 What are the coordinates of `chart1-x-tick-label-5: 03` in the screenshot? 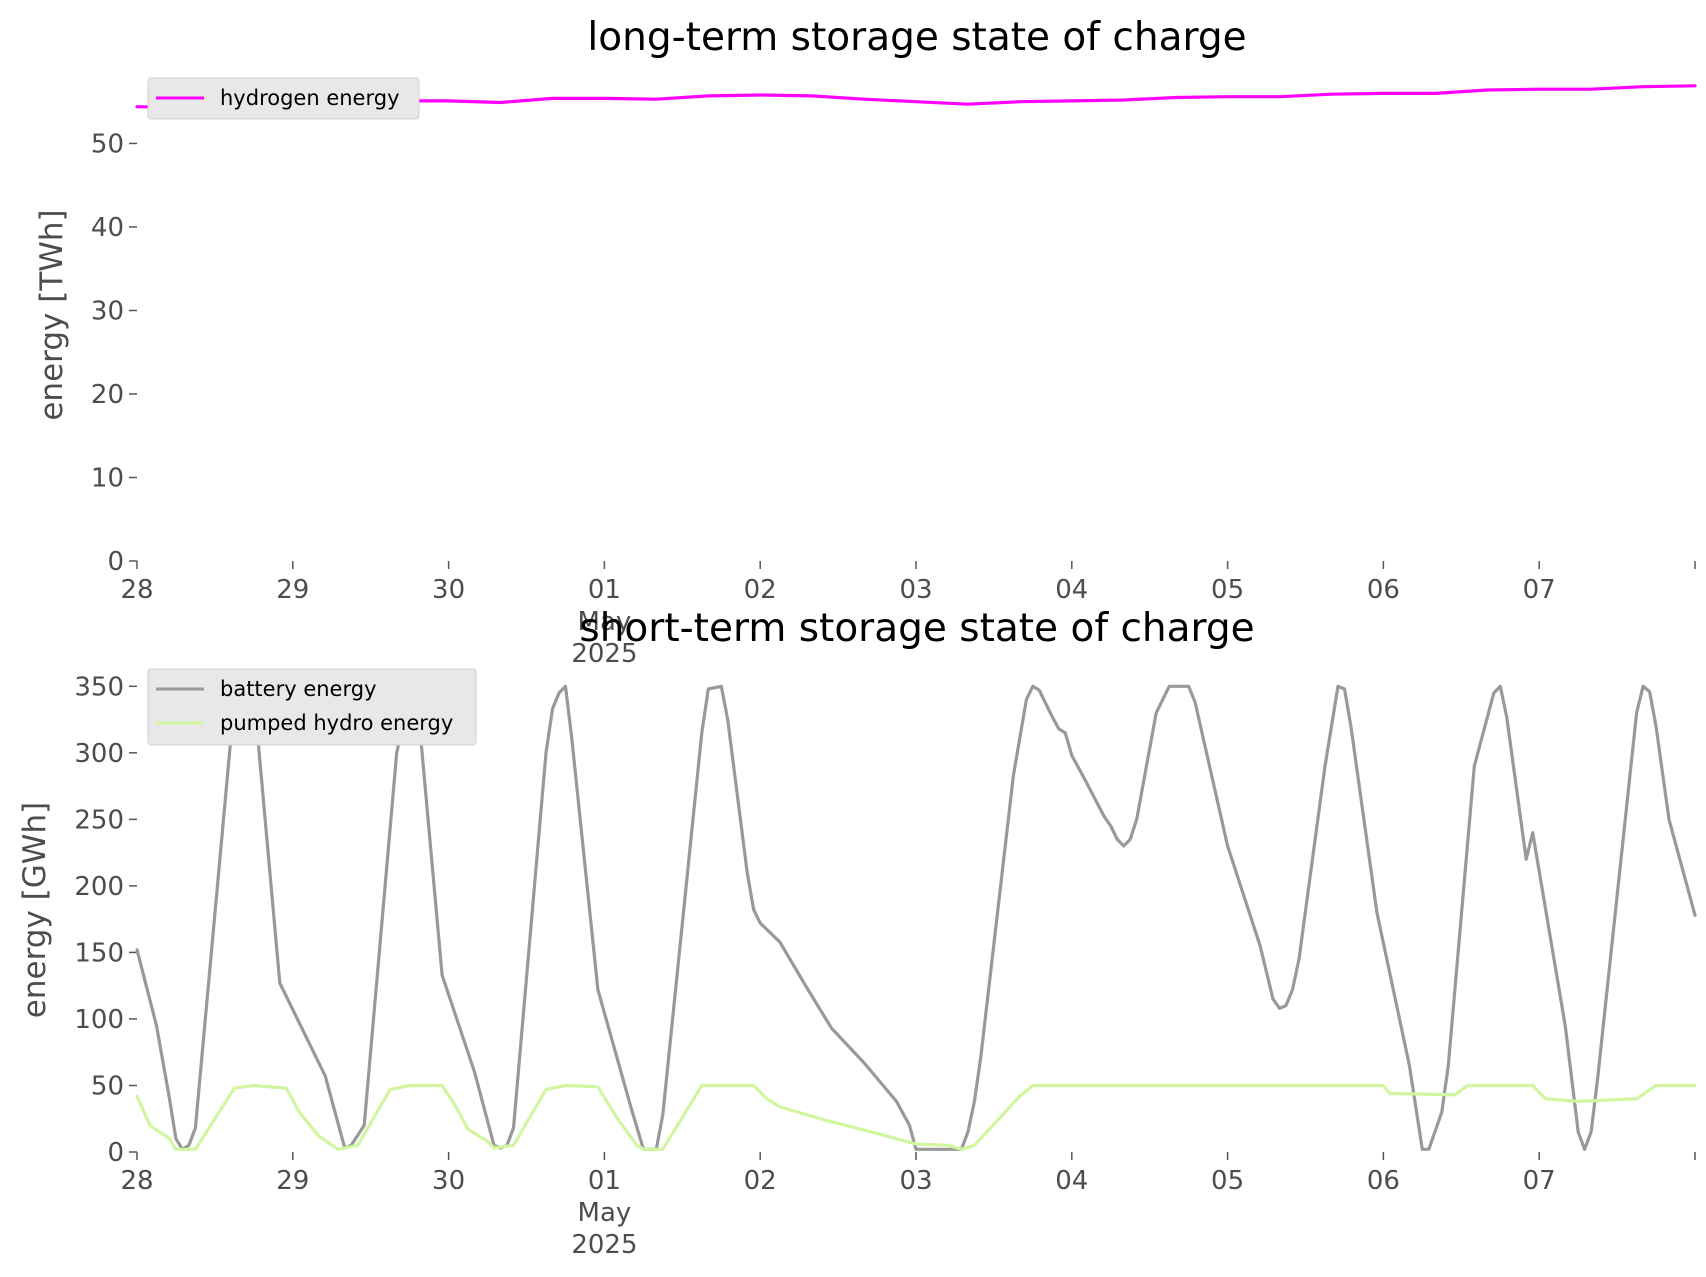 It's located at (915, 590).